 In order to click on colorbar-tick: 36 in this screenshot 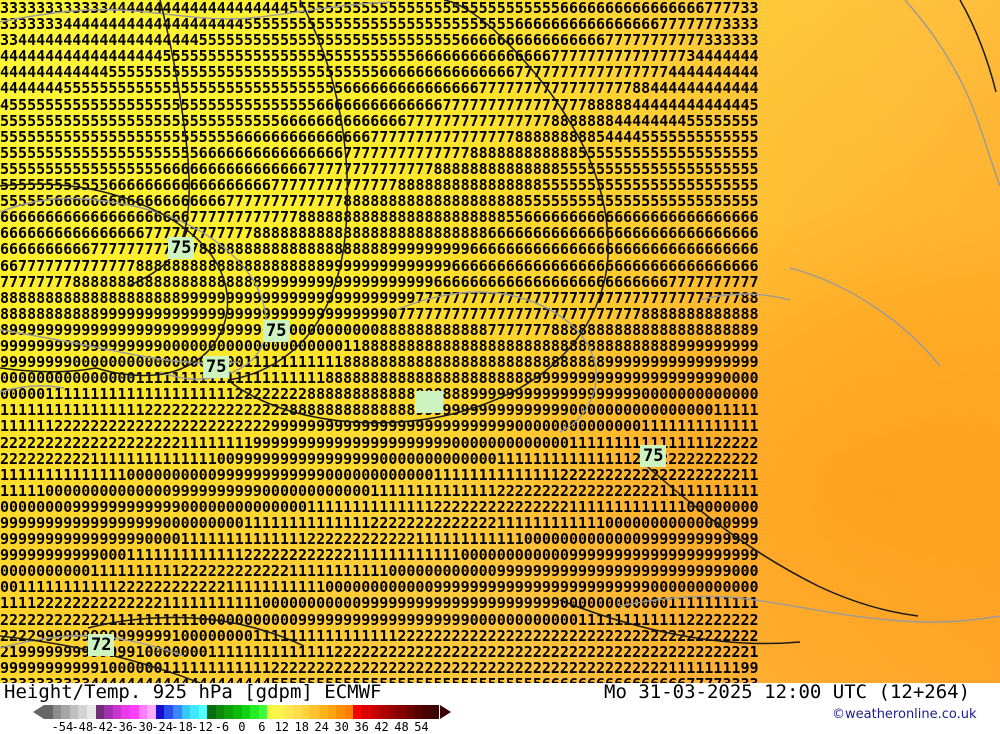, I will do `click(361, 727)`.